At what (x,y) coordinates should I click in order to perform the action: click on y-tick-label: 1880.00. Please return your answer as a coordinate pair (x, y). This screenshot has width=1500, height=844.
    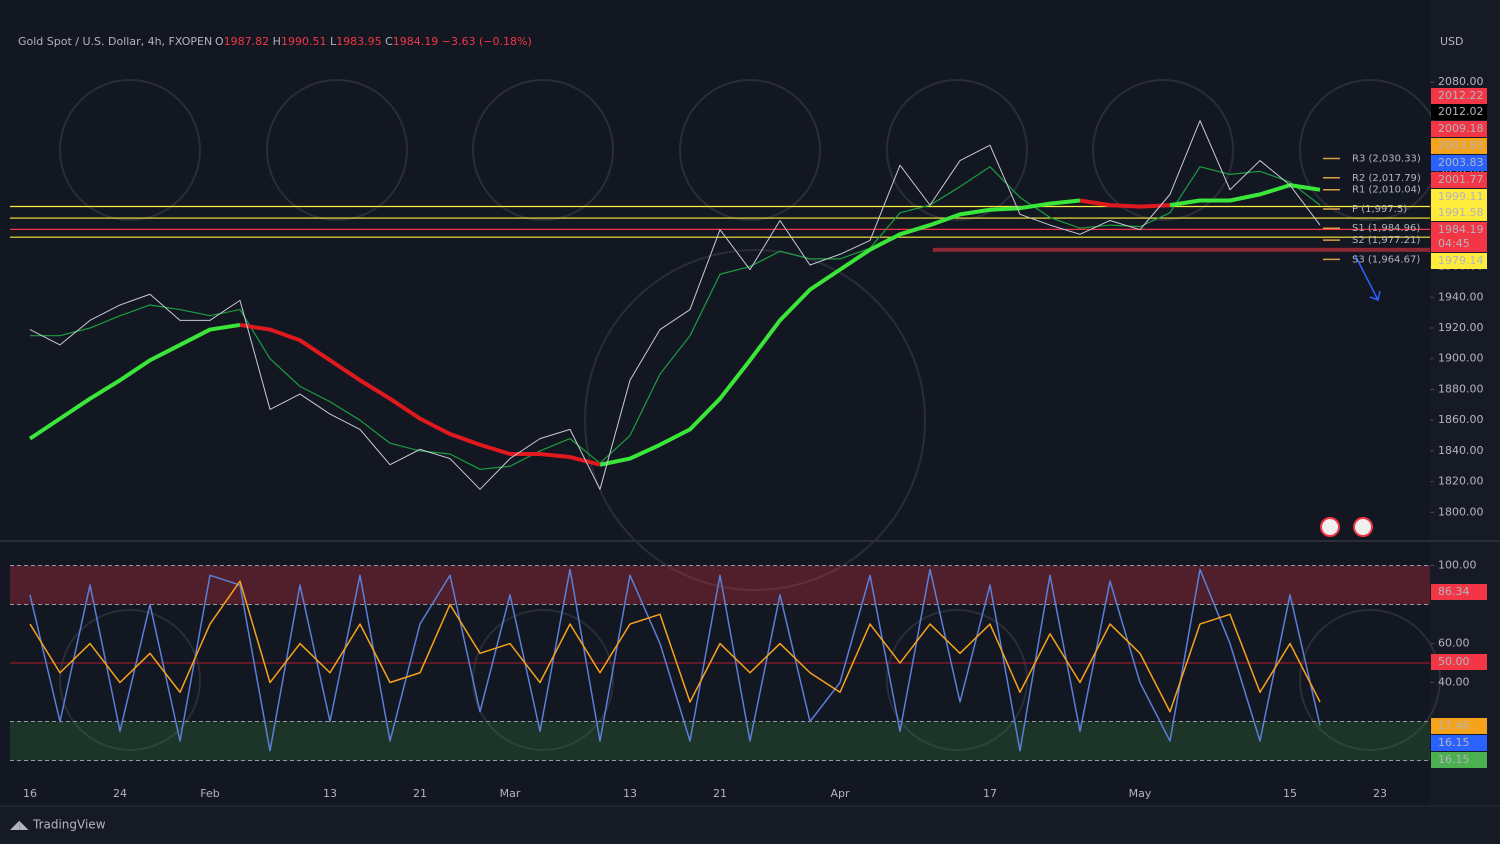
    Looking at the image, I should click on (1461, 388).